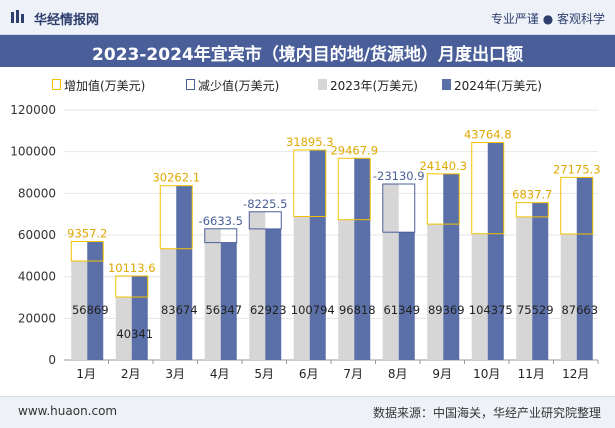  Describe the element at coordinates (223, 310) in the screenshot. I see `bar-value-label: 56347` at that location.